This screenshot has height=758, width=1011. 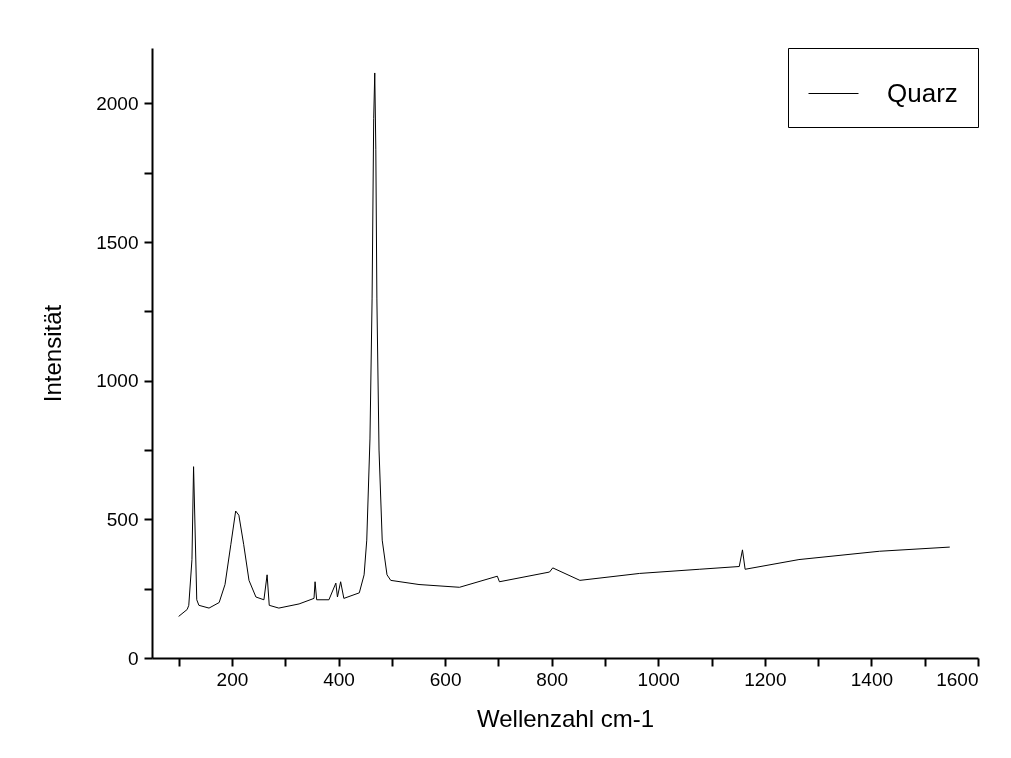 What do you see at coordinates (565, 718) in the screenshot?
I see `x-axis-title: Wellenzahl cm-1` at bounding box center [565, 718].